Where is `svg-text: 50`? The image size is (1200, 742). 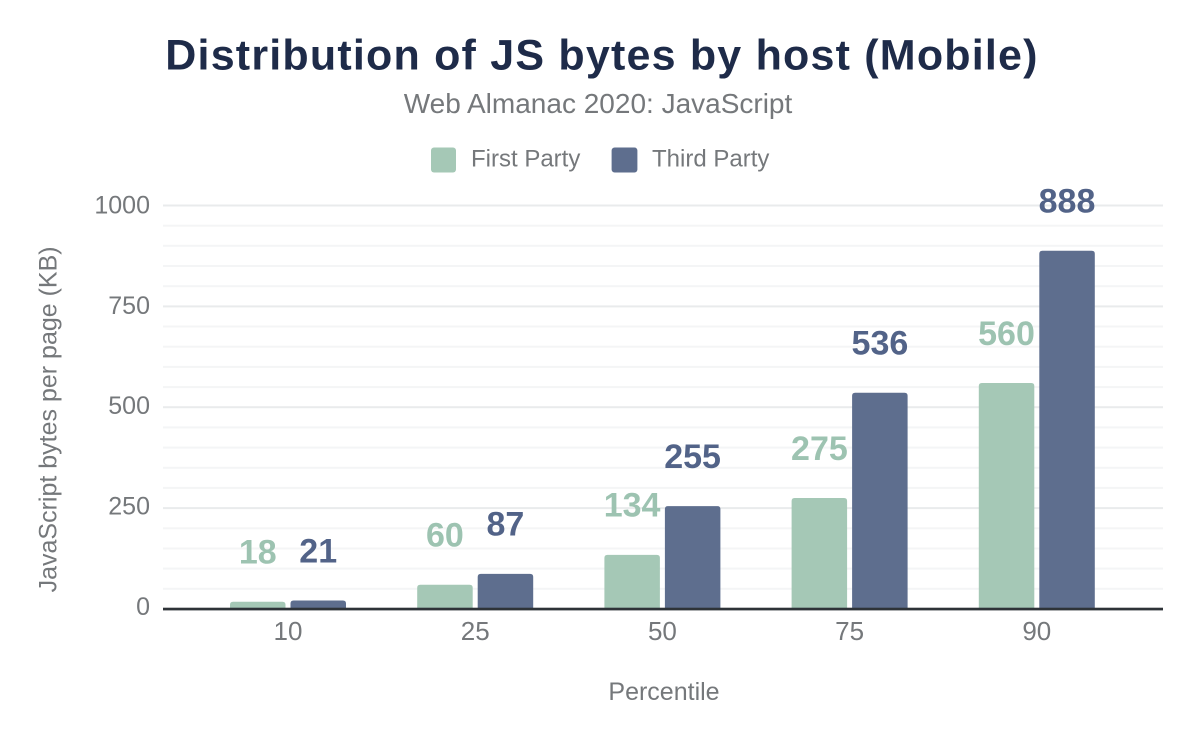
svg-text: 50 is located at coordinates (662, 631).